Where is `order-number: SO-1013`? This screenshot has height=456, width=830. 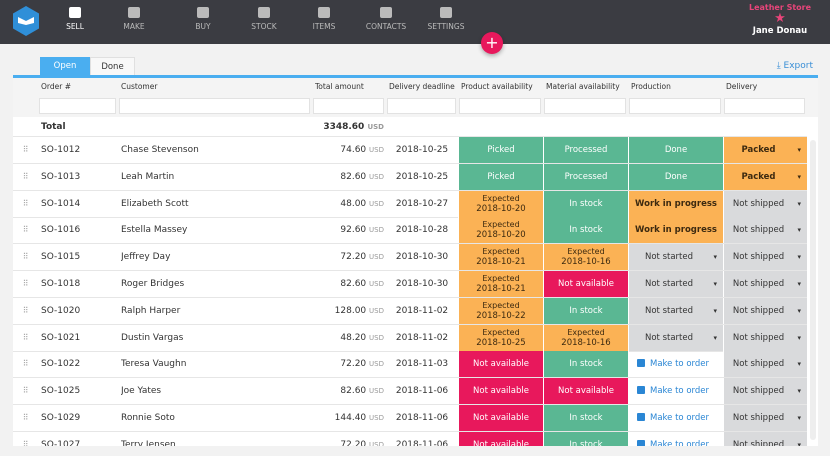 order-number: SO-1013 is located at coordinates (61, 176).